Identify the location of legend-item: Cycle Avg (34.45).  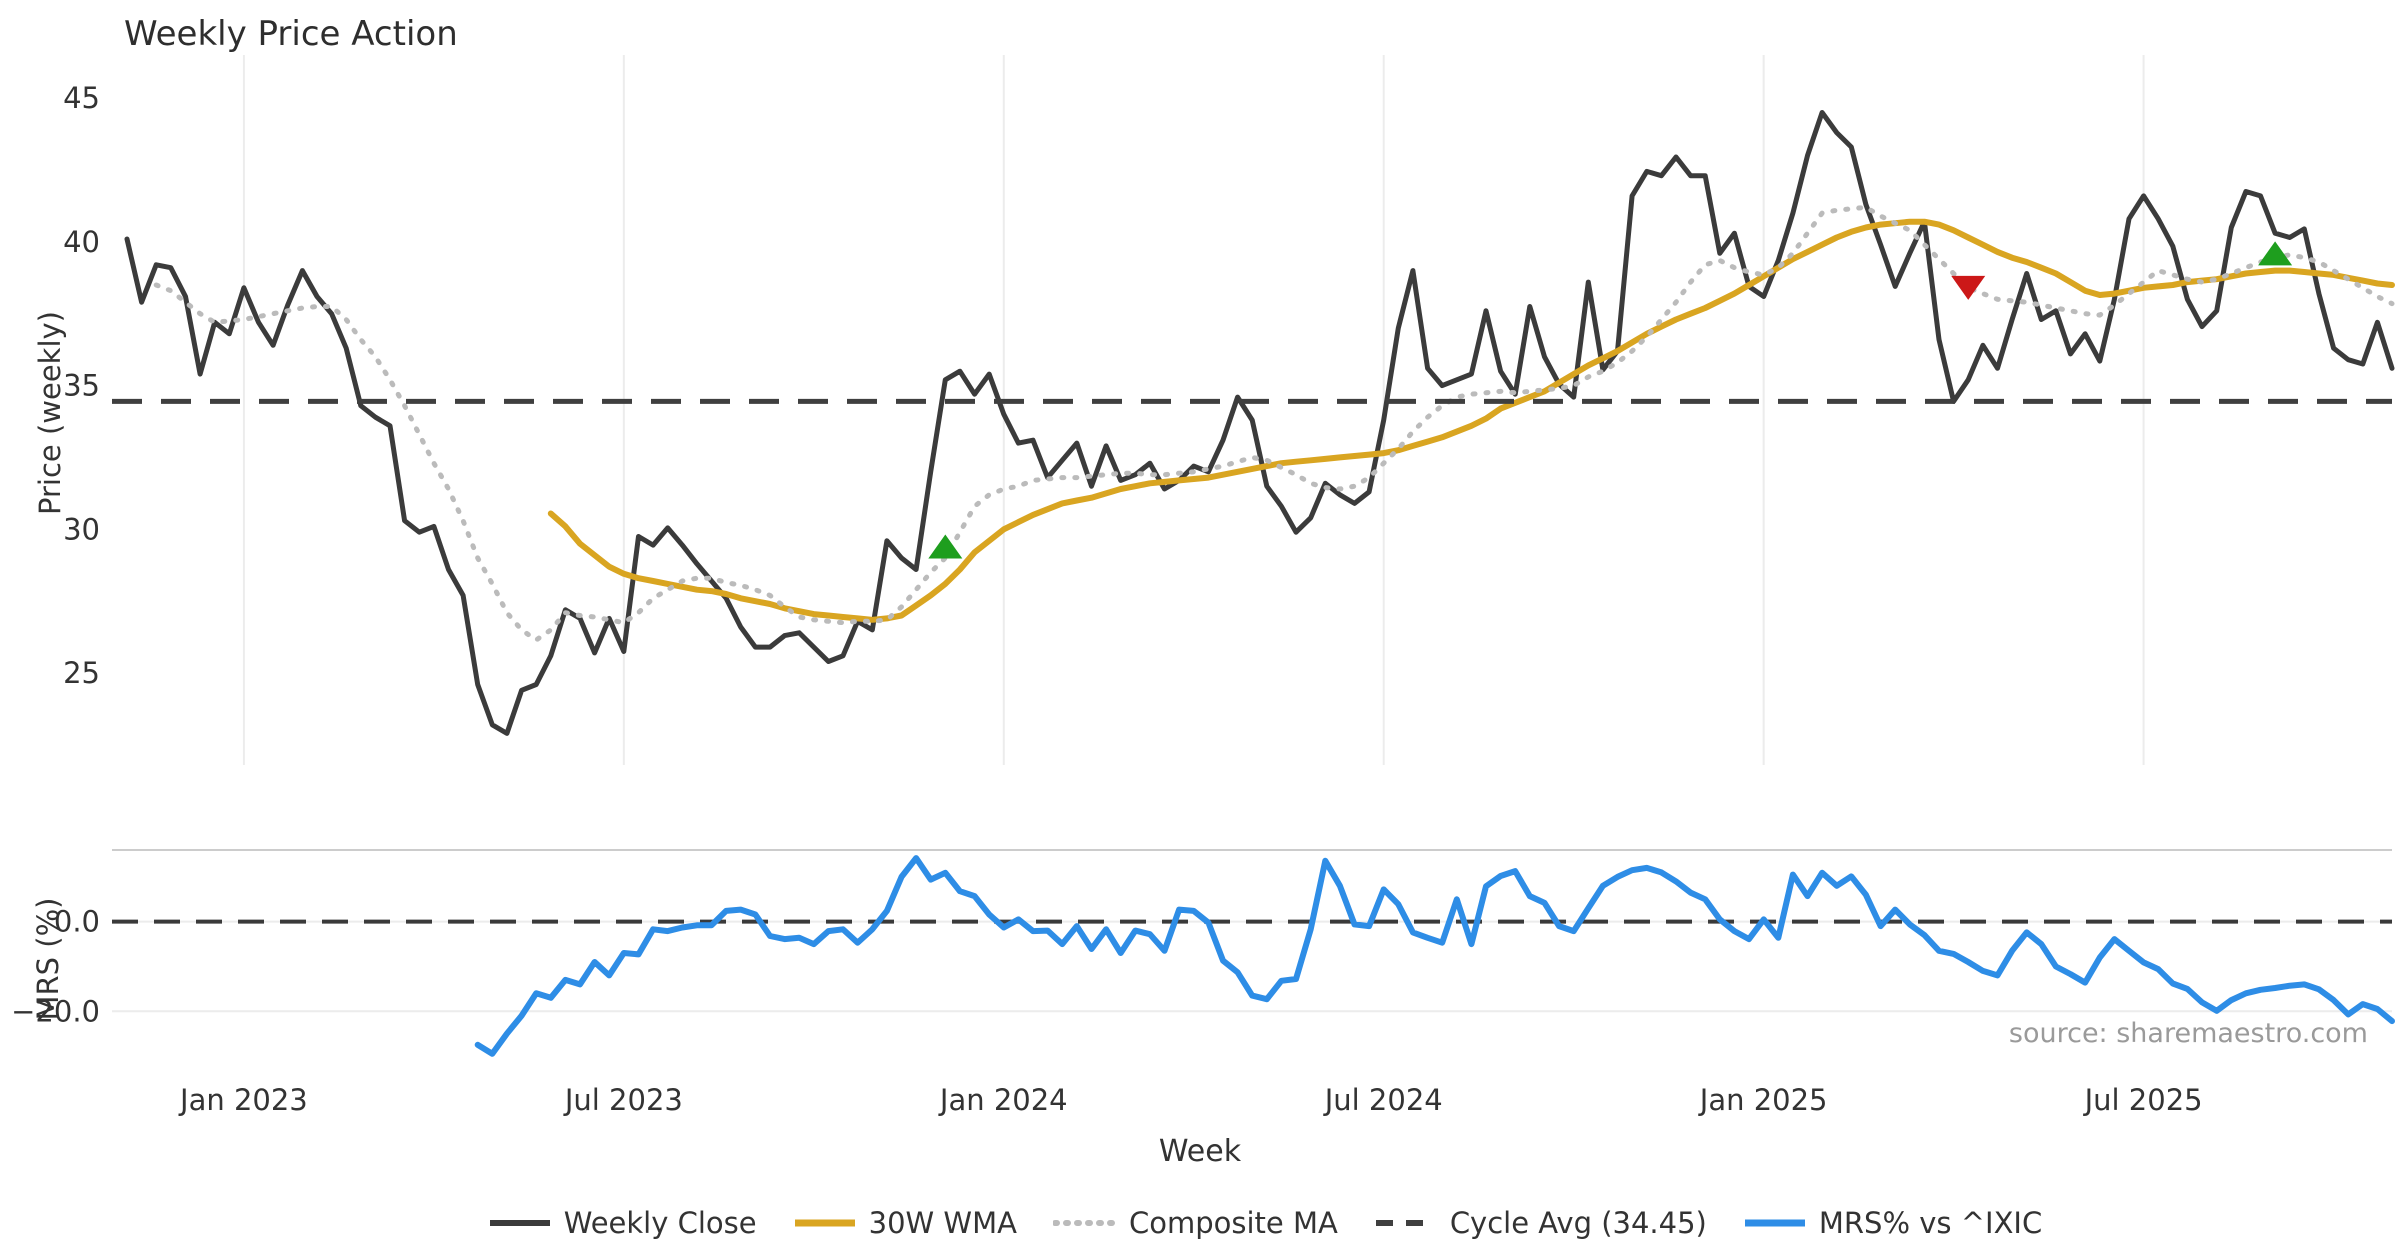
(1540, 1223).